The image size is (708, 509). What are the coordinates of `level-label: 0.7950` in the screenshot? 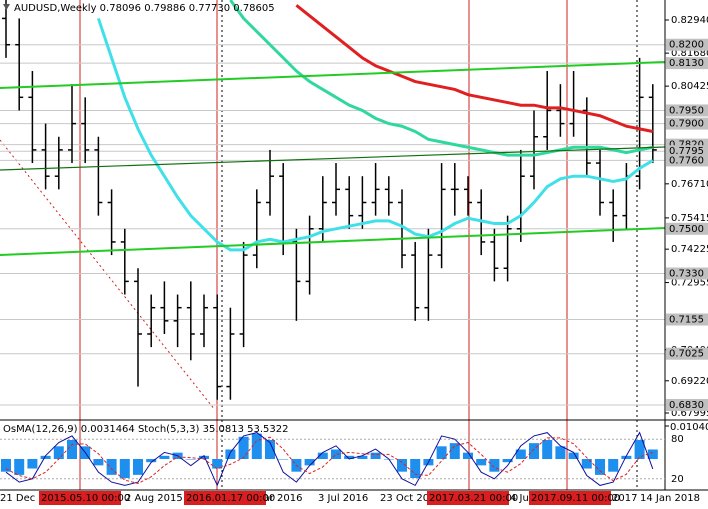 It's located at (686, 110).